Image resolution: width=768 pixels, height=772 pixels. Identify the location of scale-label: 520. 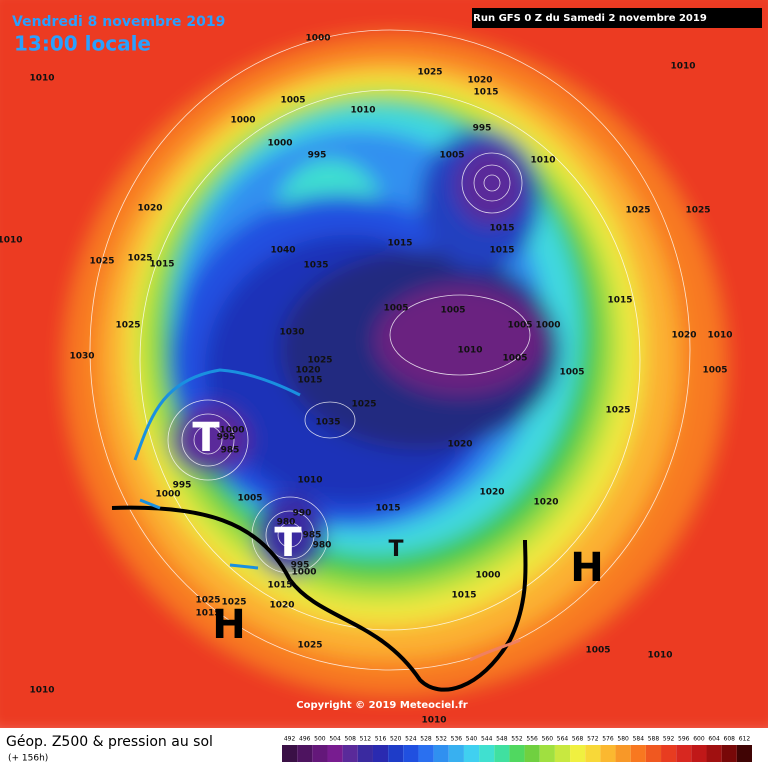
(396, 739).